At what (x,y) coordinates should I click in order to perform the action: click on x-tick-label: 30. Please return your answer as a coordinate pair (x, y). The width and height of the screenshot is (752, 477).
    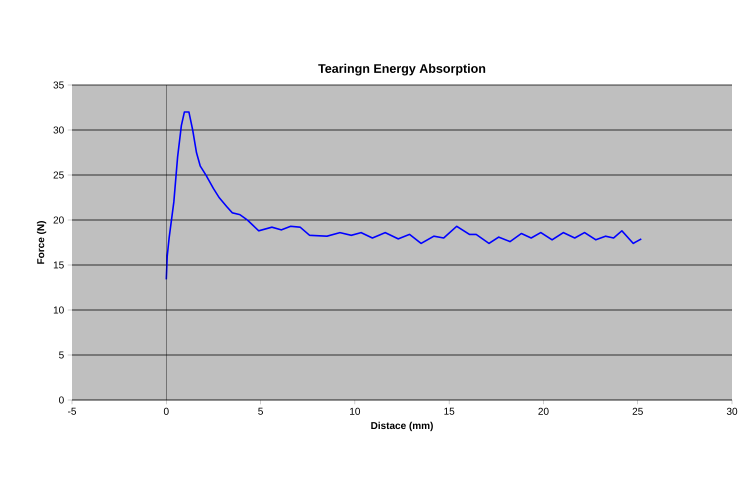
    Looking at the image, I should click on (732, 411).